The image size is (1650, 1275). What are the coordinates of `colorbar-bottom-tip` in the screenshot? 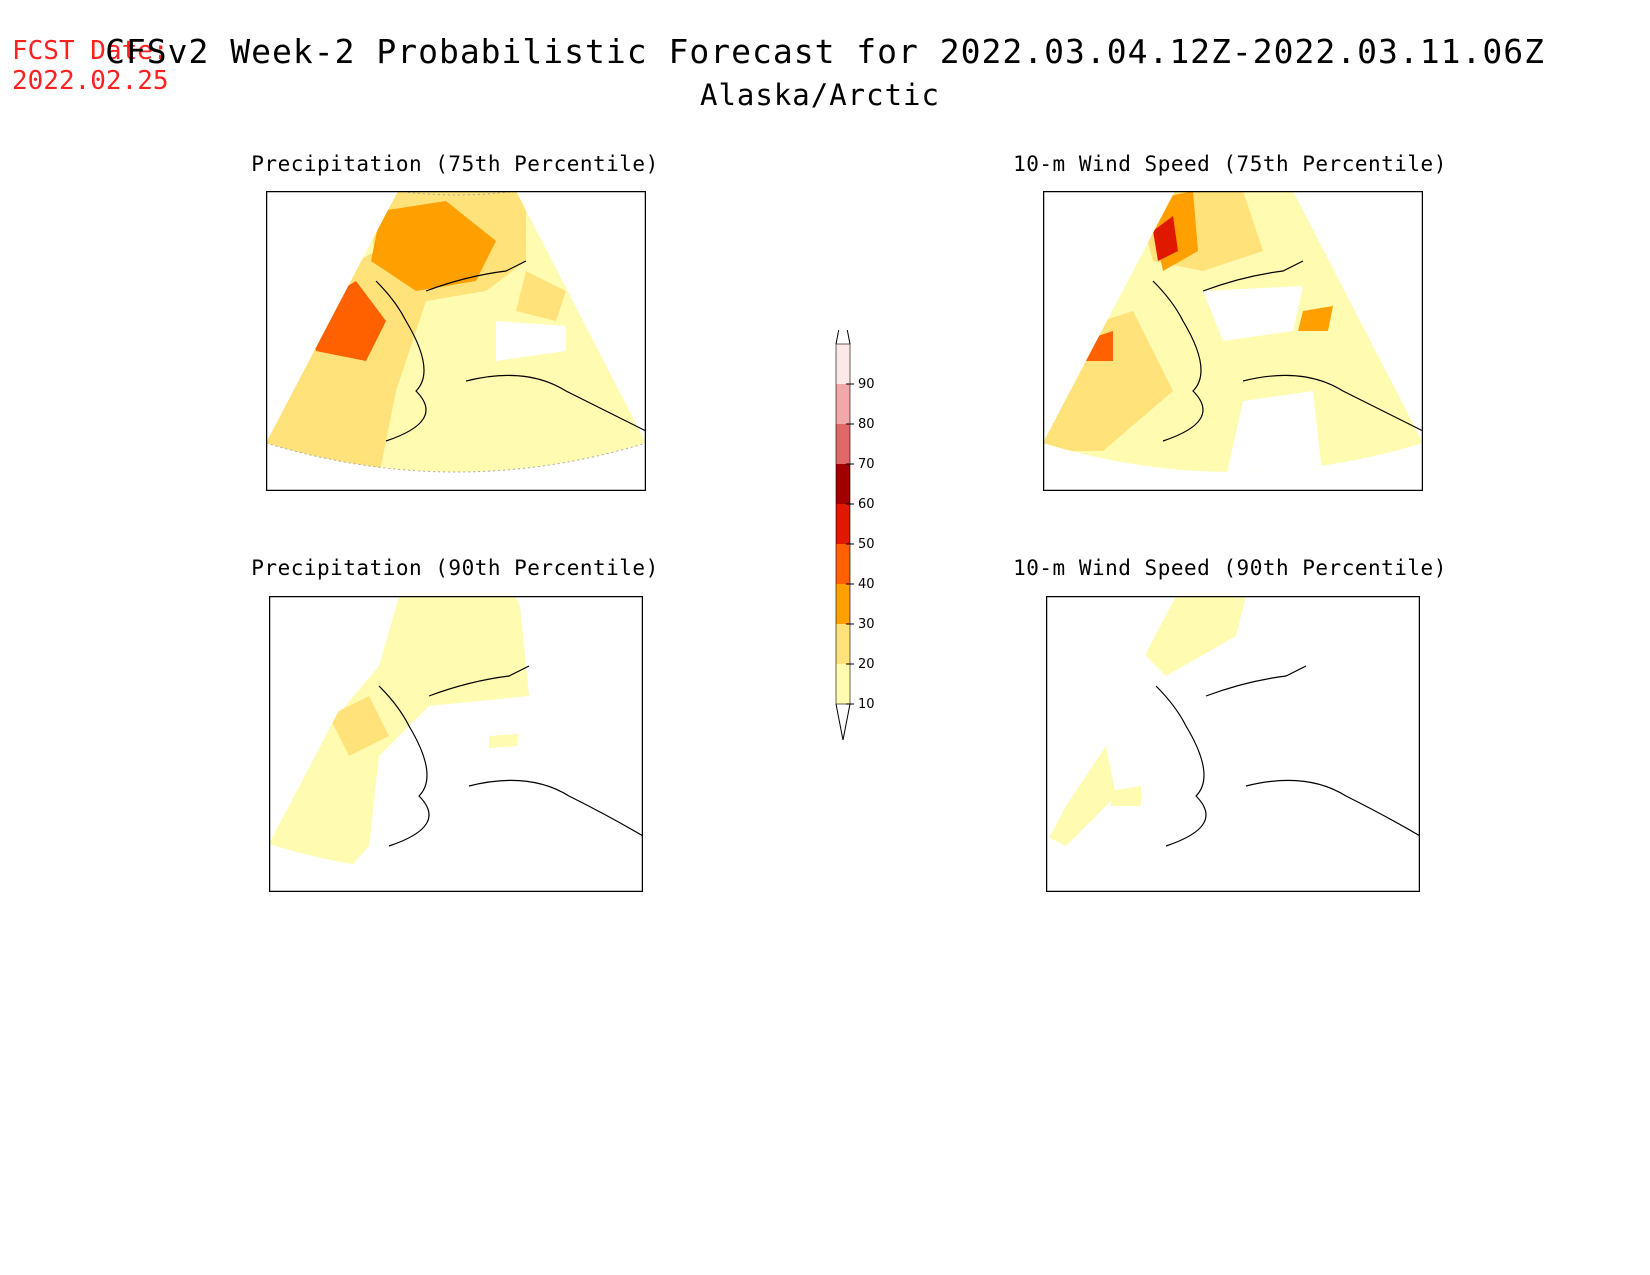 It's located at (843, 722).